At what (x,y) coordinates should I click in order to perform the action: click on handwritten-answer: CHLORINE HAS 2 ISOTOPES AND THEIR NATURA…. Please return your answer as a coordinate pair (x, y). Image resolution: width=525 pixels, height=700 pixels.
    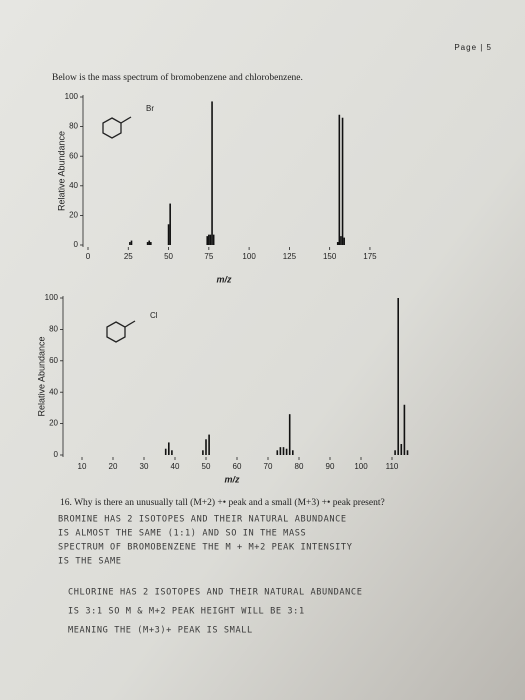
    Looking at the image, I should click on (215, 593).